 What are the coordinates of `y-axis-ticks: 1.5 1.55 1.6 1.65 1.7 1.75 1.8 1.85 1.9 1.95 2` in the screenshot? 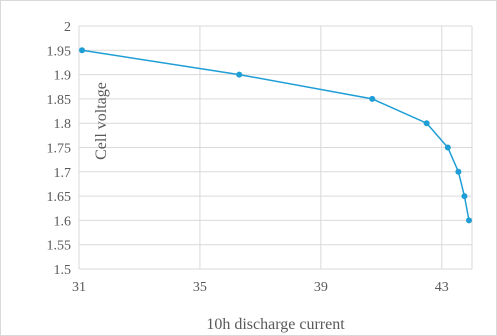 It's located at (59, 149).